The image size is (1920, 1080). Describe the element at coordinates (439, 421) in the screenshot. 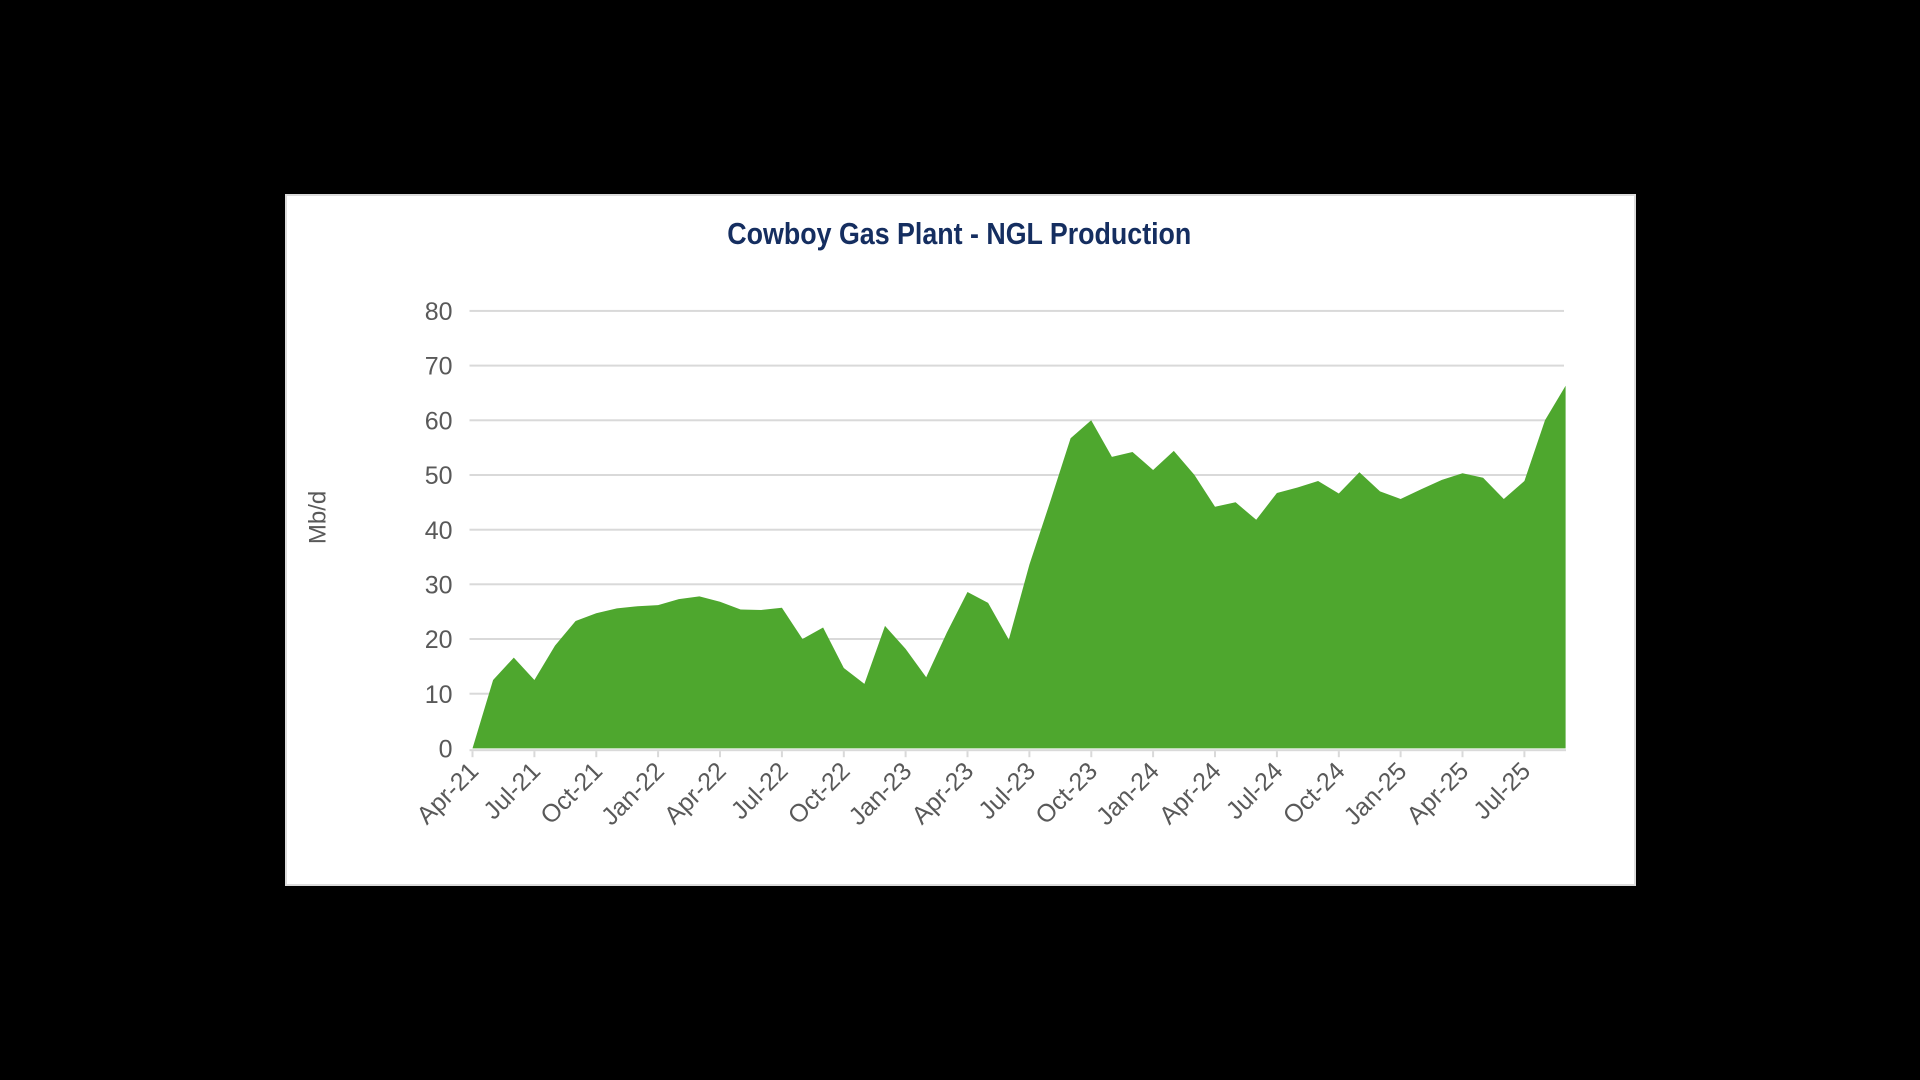

I see `svg-text: 60` at that location.